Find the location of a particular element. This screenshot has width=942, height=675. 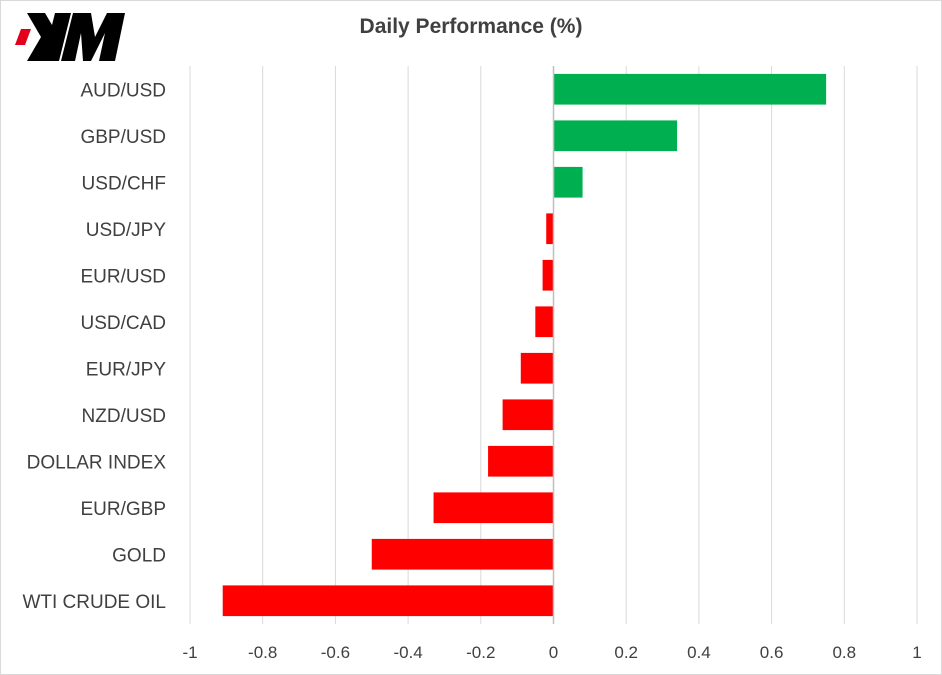

category-label: DOLLAR INDEX is located at coordinates (97, 462).